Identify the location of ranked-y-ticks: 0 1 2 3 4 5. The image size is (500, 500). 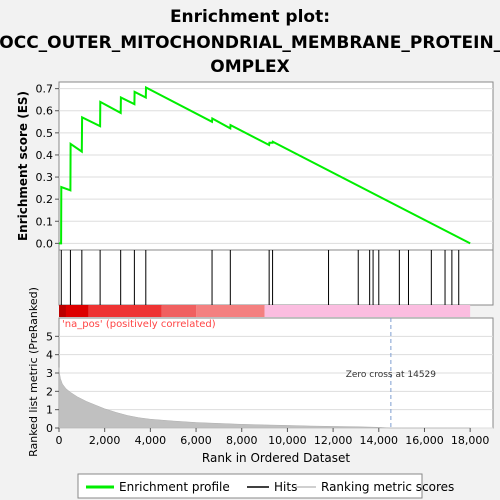
(52, 382).